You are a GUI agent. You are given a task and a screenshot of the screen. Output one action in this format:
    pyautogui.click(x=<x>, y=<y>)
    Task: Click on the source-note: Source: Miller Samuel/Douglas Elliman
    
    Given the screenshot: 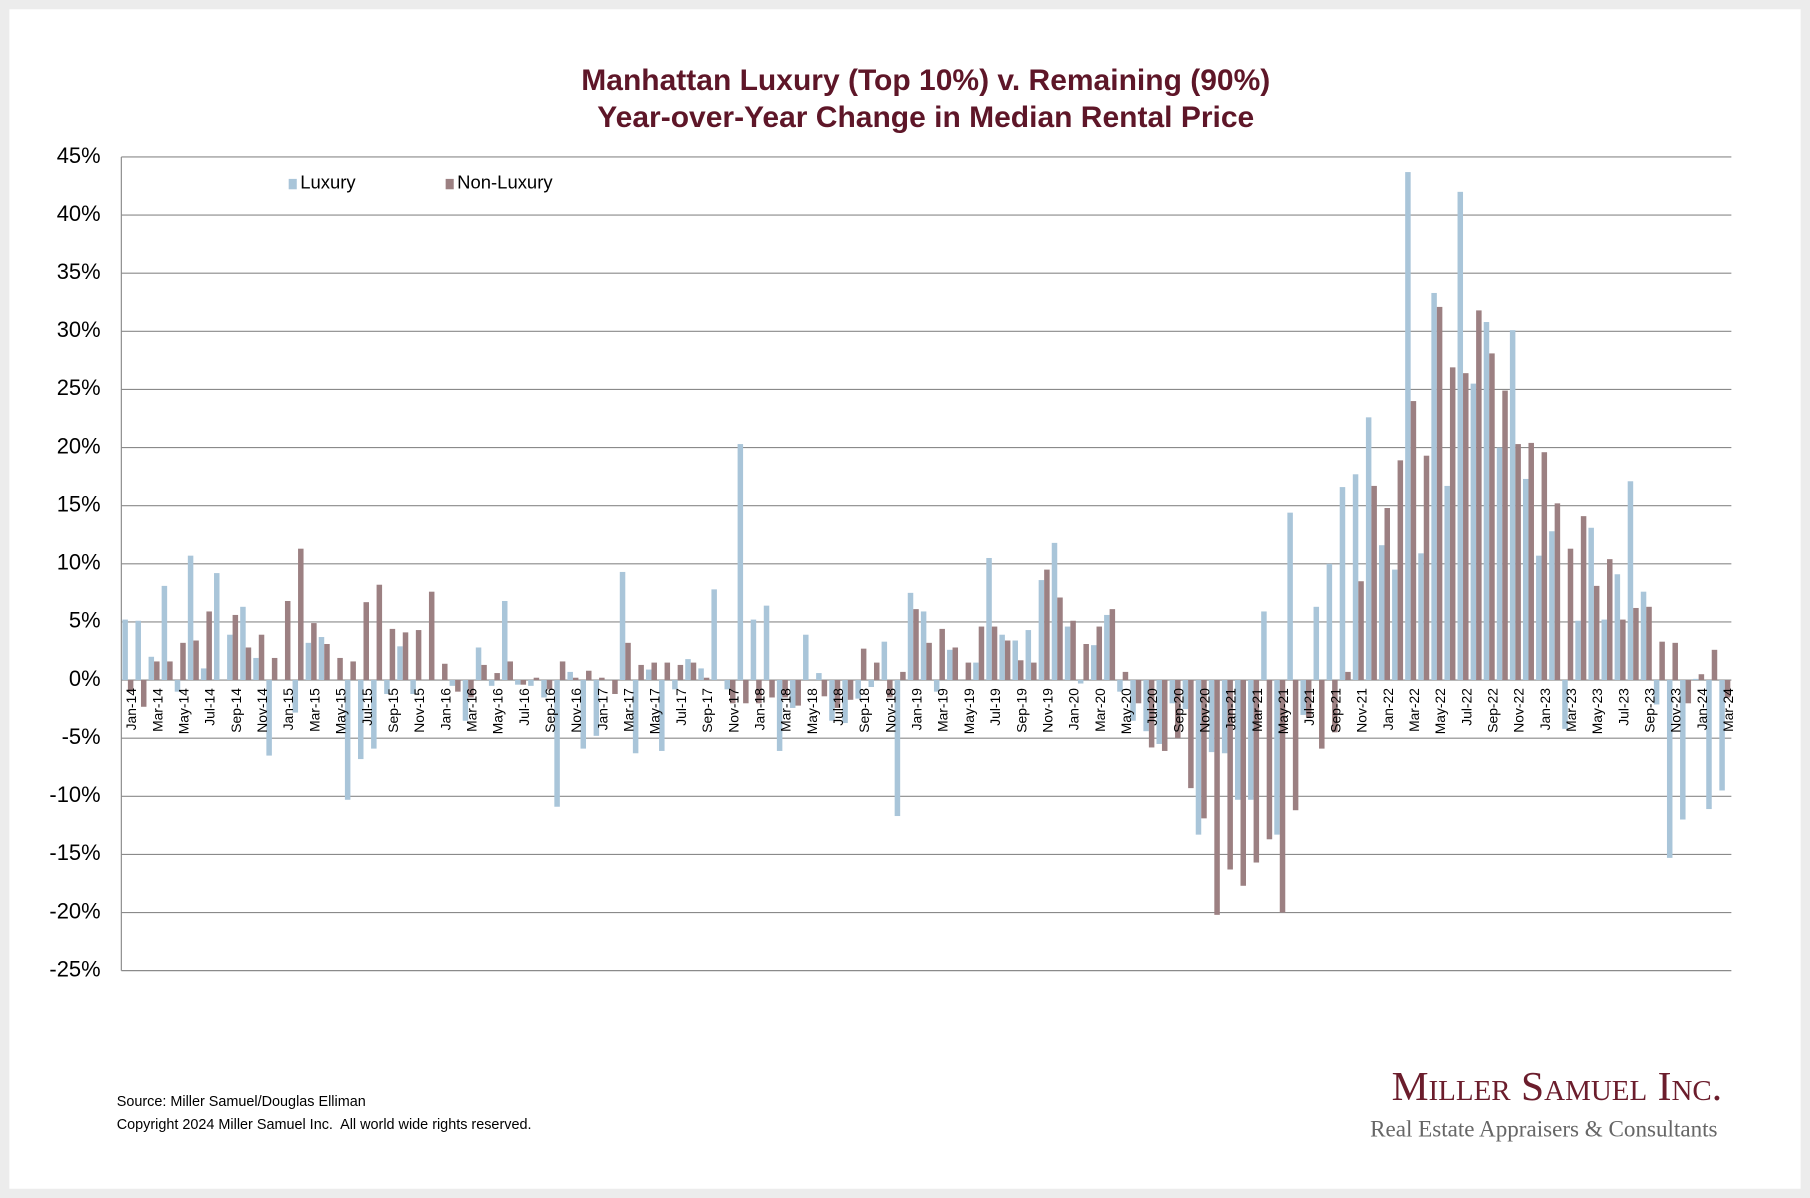 What is the action you would take?
    pyautogui.click(x=241, y=1102)
    